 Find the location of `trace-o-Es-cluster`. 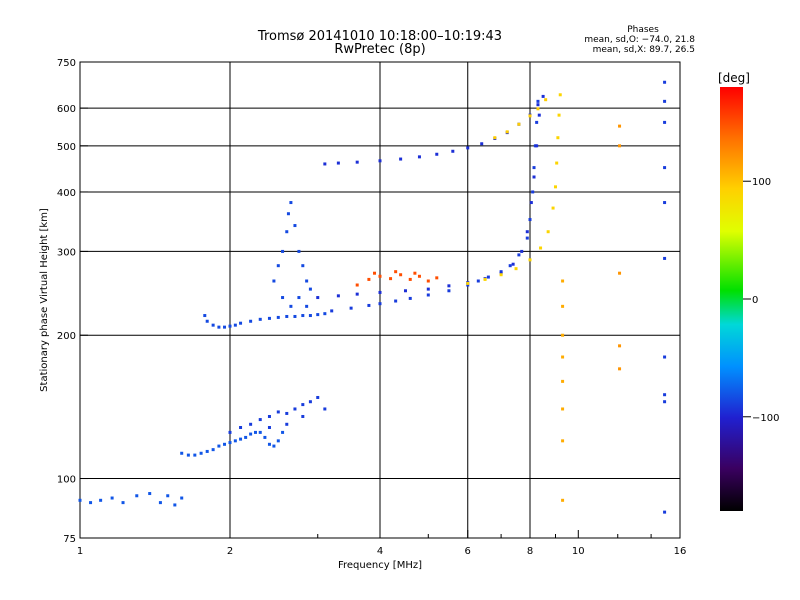

trace-o-Es-cluster is located at coordinates (277, 414).